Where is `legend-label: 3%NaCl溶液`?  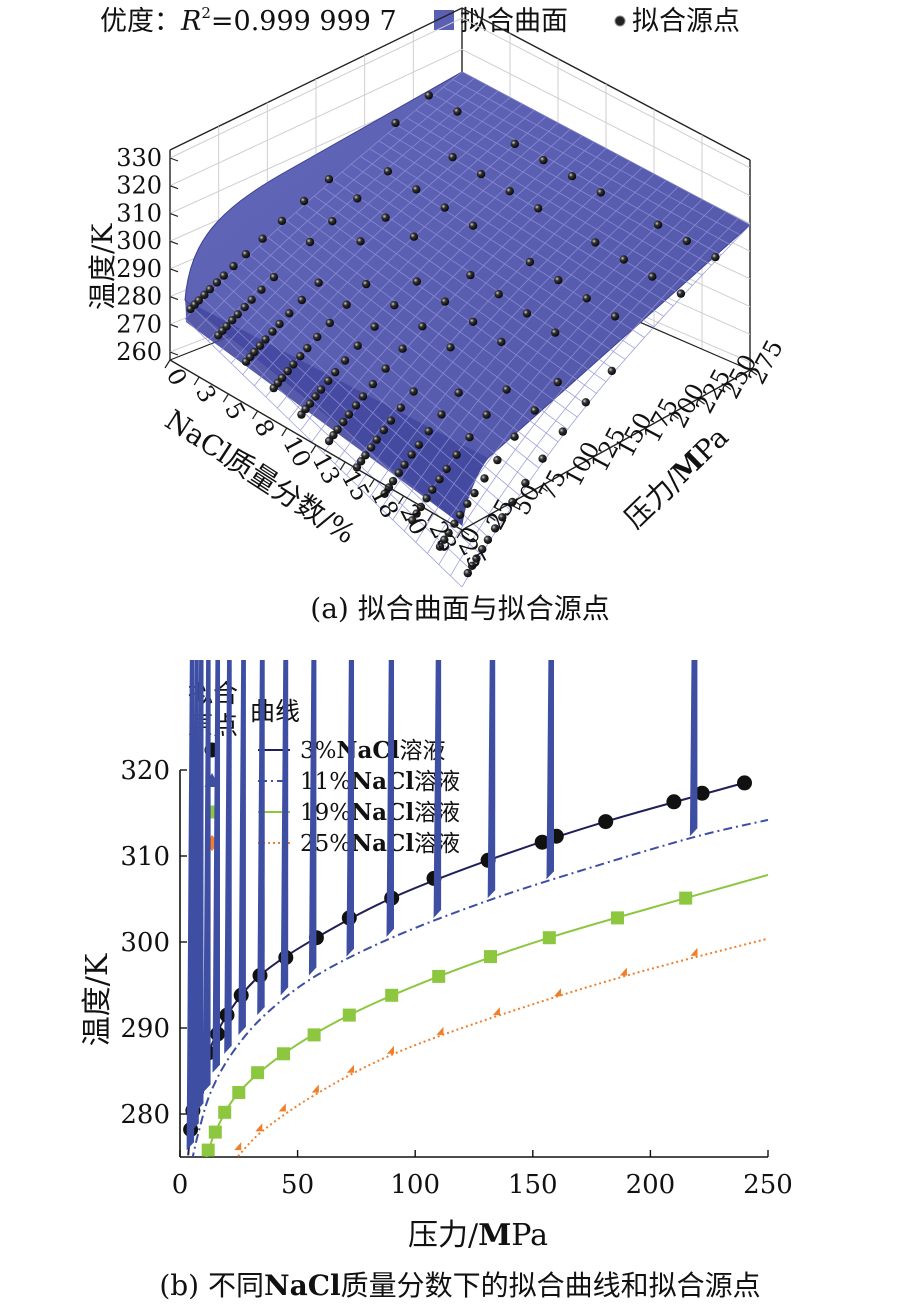 legend-label: 3%NaCl溶液 is located at coordinates (372, 750).